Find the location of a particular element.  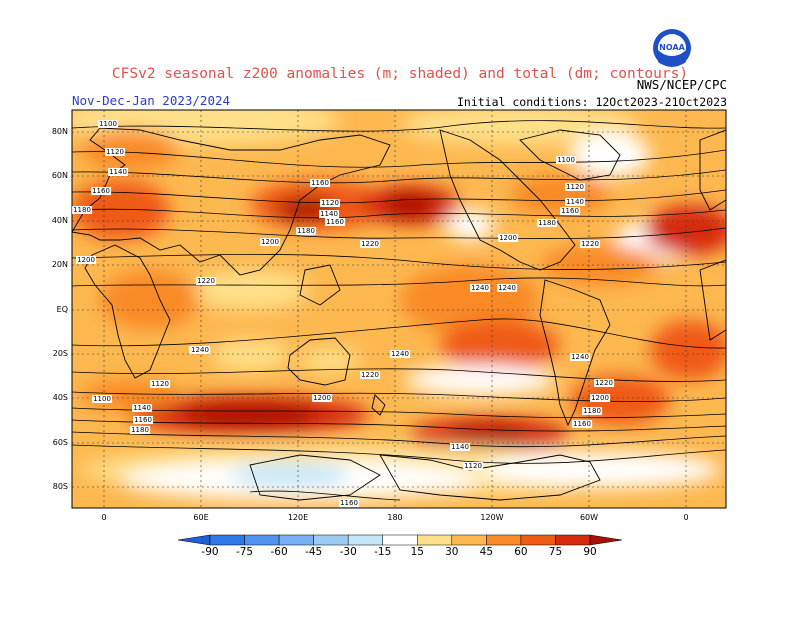

noaa-logo-text: NOAA is located at coordinates (672, 47).